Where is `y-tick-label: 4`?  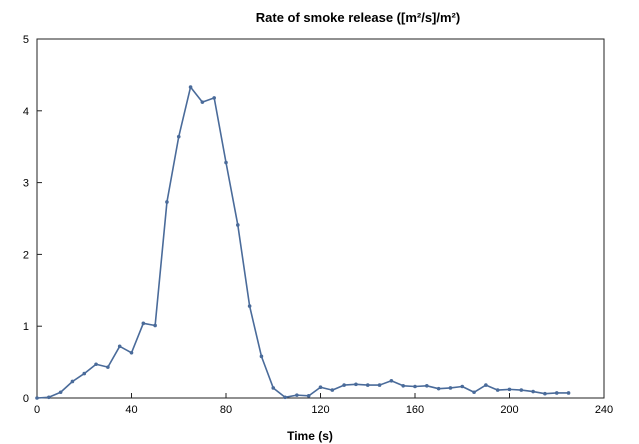 y-tick-label: 4 is located at coordinates (26, 112).